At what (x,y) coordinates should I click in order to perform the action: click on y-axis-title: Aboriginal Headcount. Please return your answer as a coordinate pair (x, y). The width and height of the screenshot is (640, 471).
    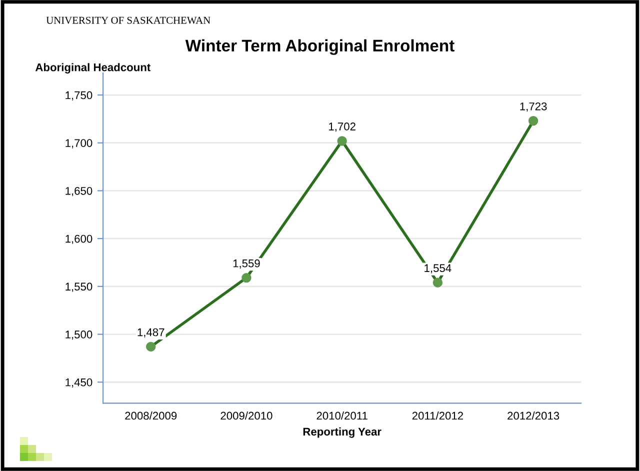
    Looking at the image, I should click on (92, 68).